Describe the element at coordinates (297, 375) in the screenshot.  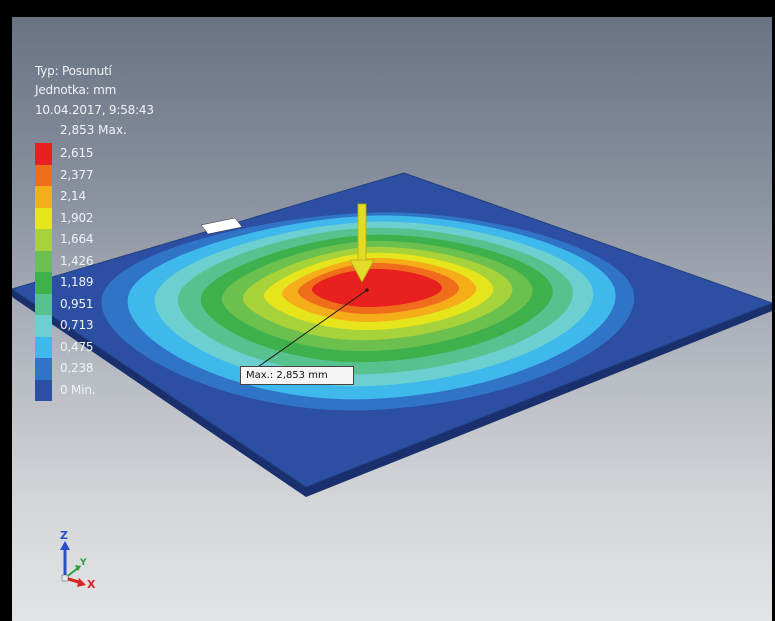
I see `max-probe-label: Max.: 2,853 mm` at that location.